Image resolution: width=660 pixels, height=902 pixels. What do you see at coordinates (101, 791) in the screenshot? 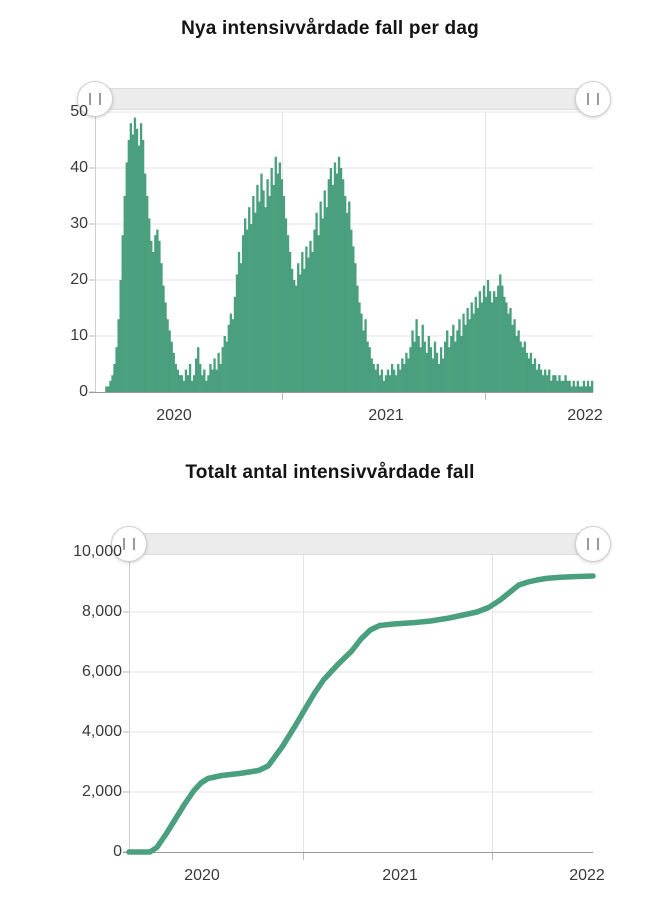
I see `y-axis-tick-label: 2,000` at bounding box center [101, 791].